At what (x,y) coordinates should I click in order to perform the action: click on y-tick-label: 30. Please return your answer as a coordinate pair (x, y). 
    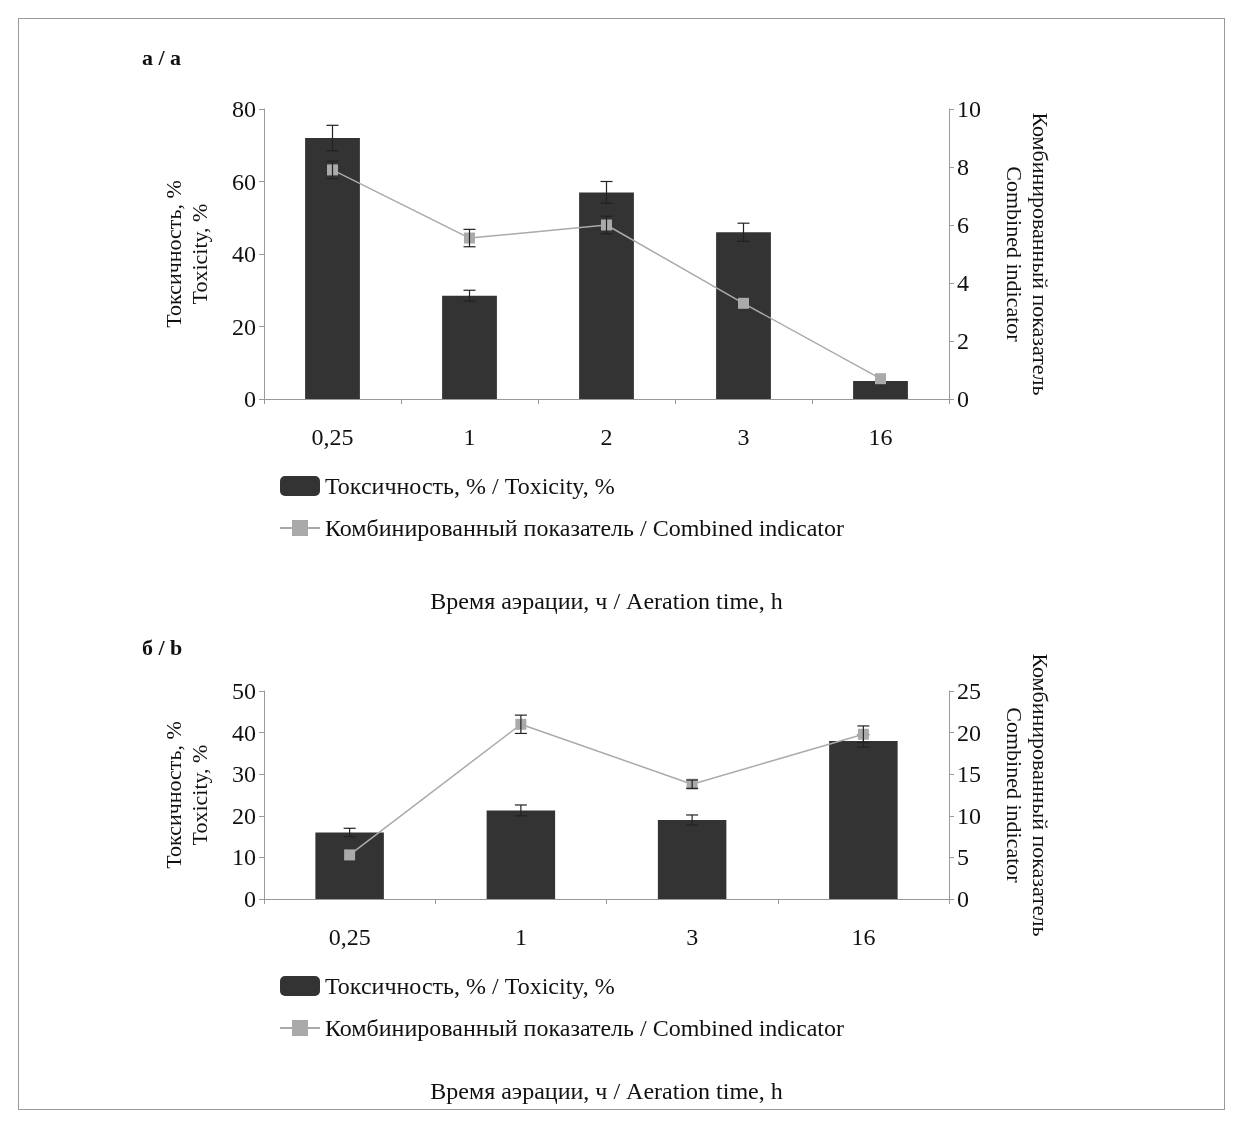
    Looking at the image, I should click on (244, 774).